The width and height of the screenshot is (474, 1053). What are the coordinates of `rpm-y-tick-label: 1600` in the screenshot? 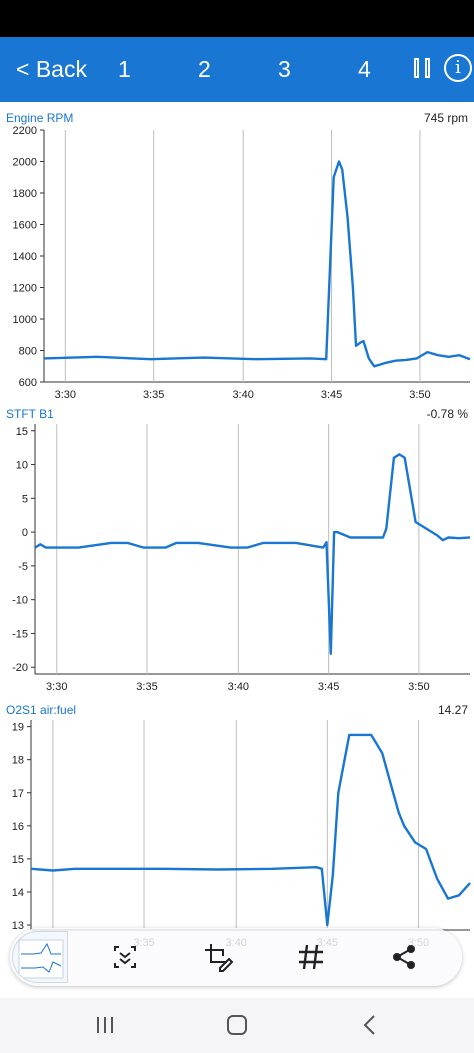 It's located at (25, 226).